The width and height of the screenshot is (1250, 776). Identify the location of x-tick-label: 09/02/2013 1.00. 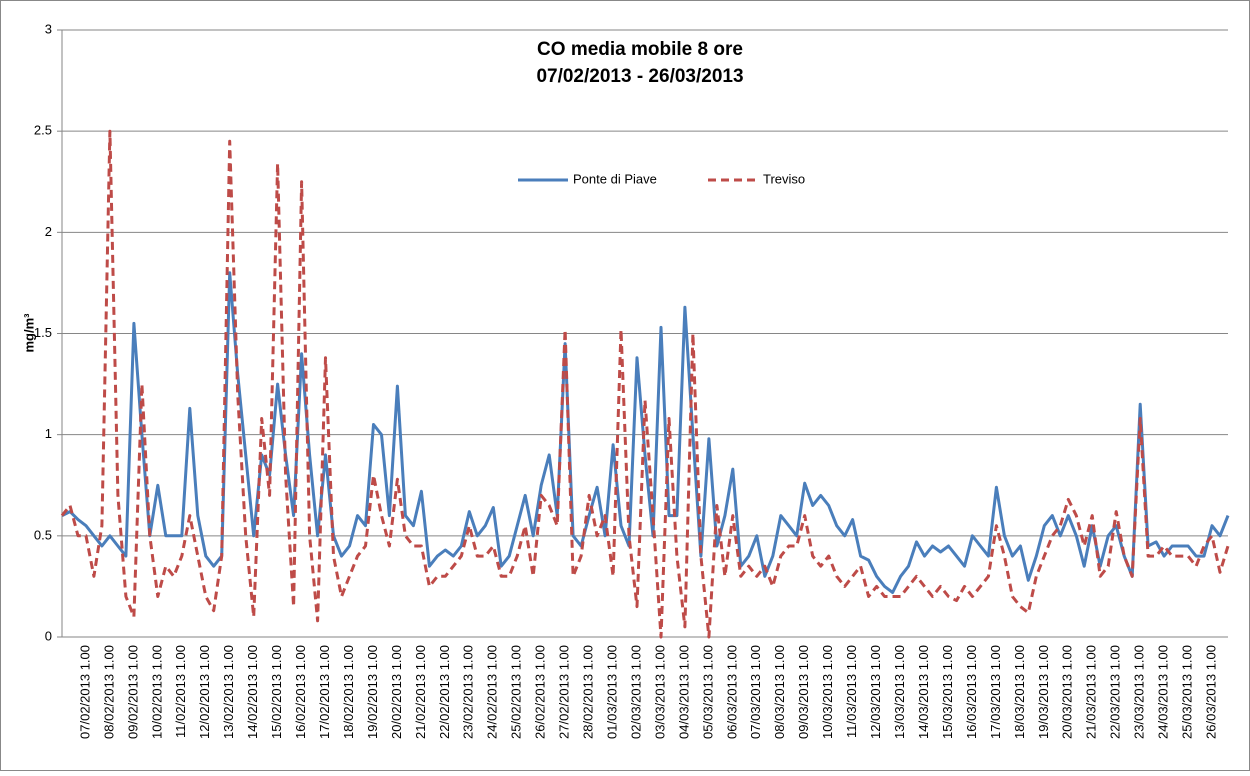
(132, 692).